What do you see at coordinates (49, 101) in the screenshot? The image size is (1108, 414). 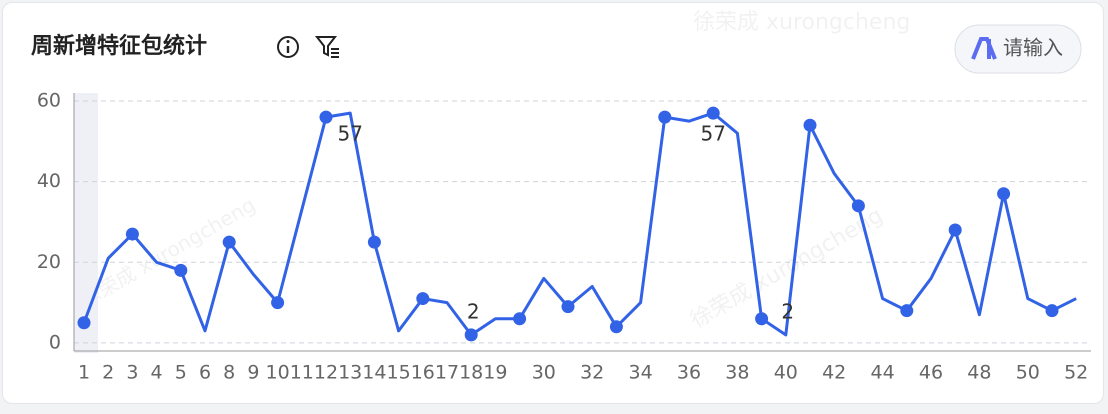 I see `y-tick-label: 60` at bounding box center [49, 101].